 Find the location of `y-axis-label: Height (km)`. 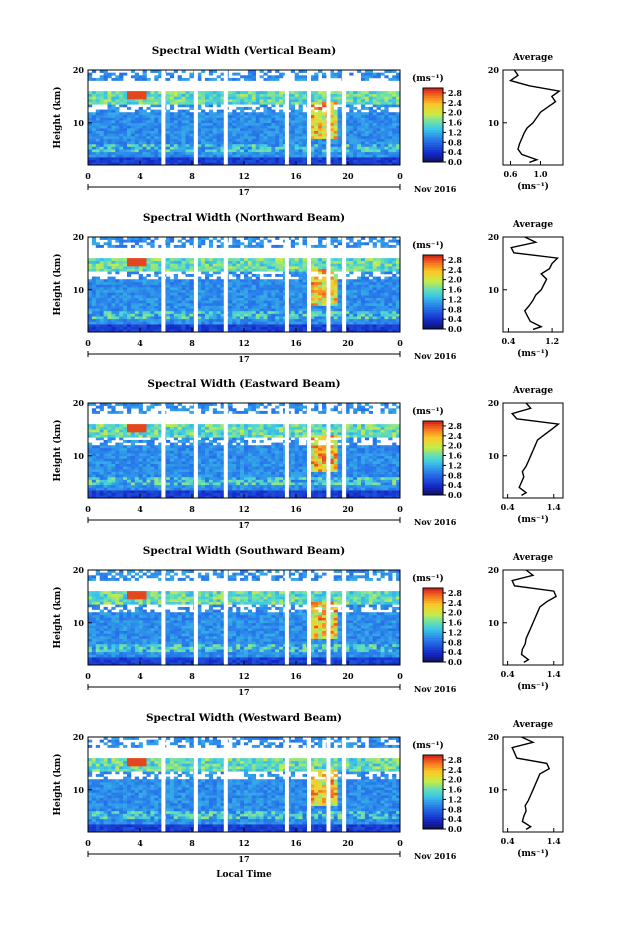

y-axis-label: Height (km) is located at coordinates (57, 284).